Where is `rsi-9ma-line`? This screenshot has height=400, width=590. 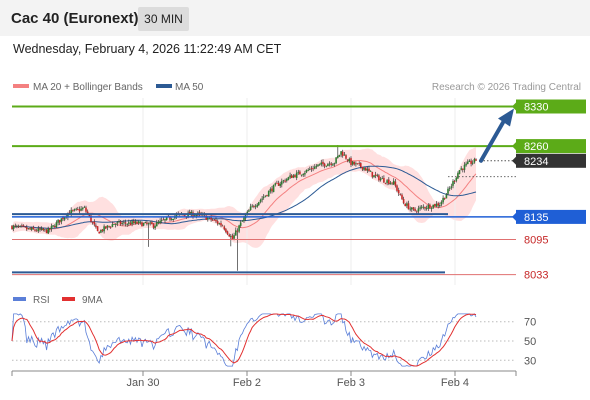 rsi-9ma-line is located at coordinates (244, 340).